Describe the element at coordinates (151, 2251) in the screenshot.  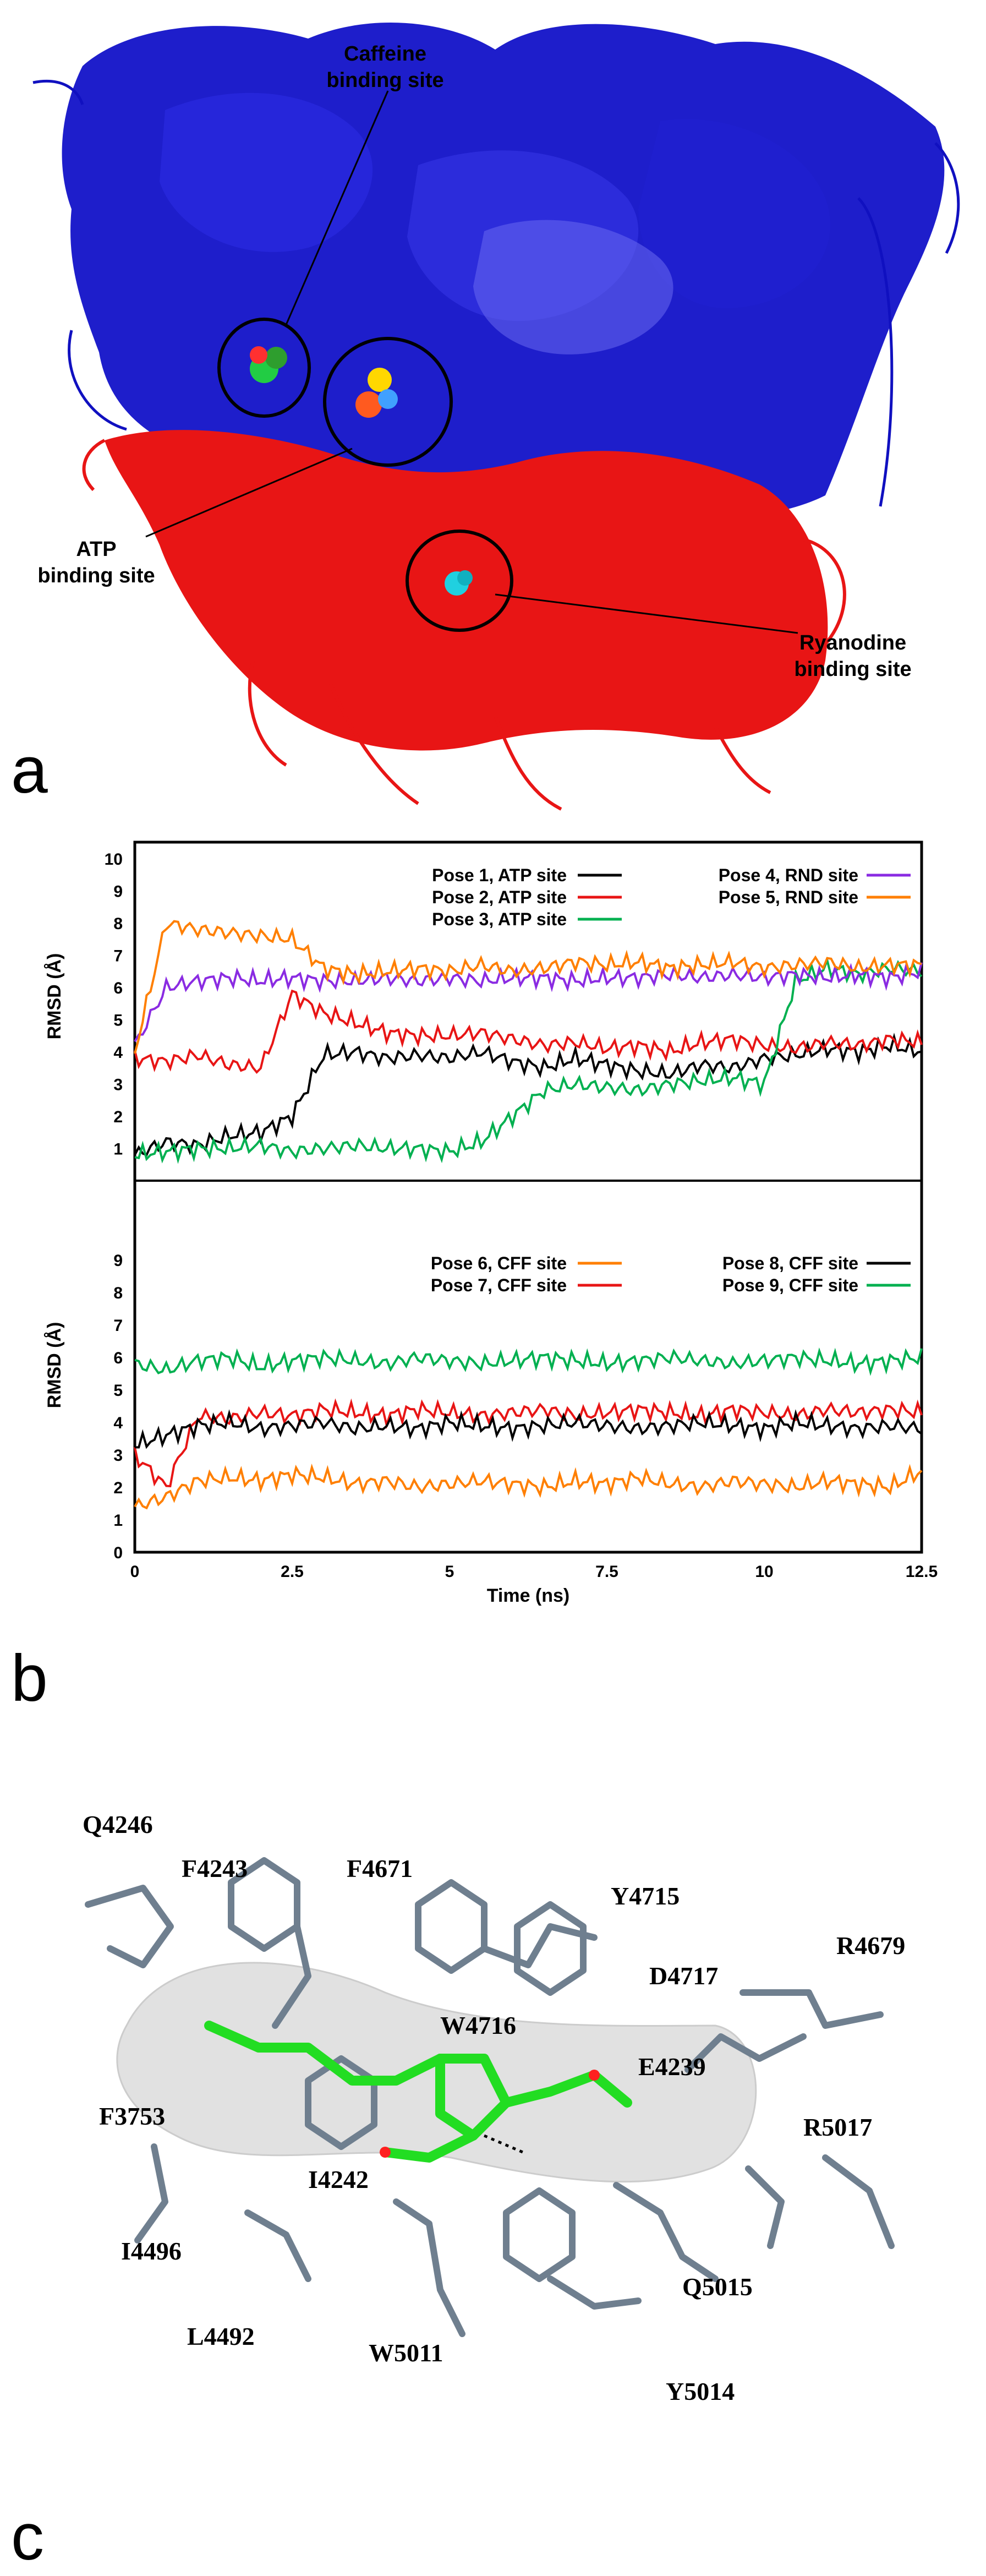
I see `residue-label: I4496` at that location.